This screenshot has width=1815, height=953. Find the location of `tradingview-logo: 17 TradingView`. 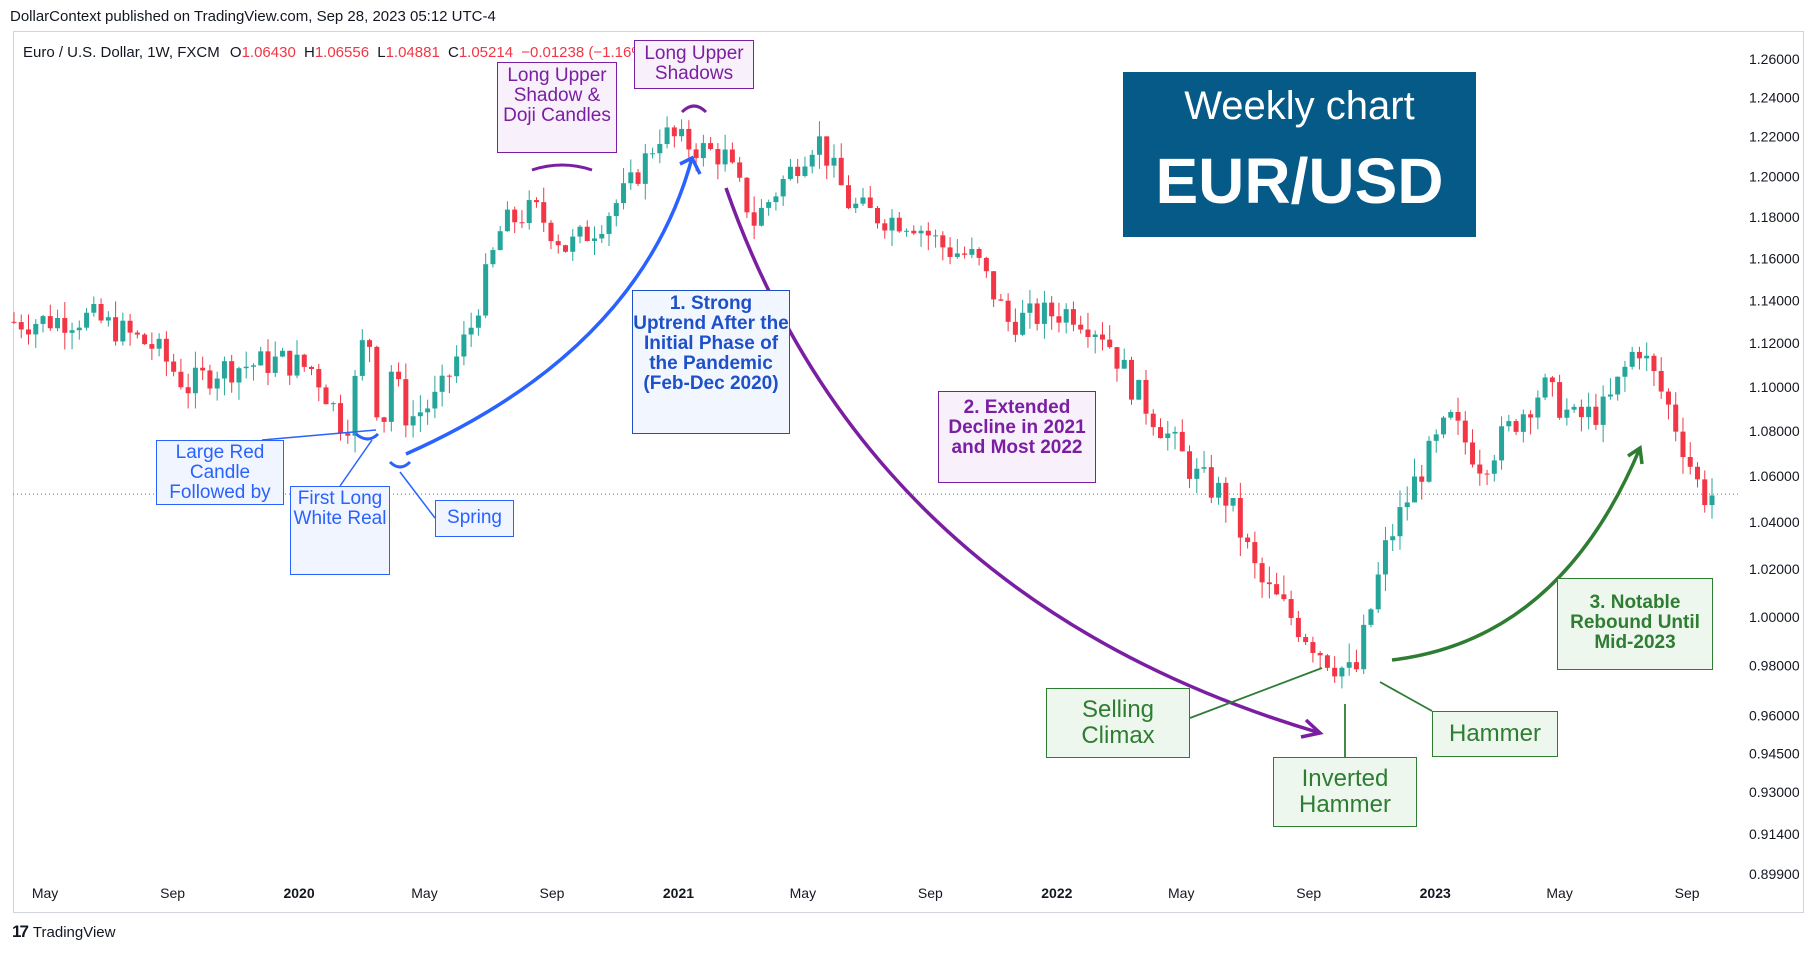

tradingview-logo: 17 TradingView is located at coordinates (63, 932).